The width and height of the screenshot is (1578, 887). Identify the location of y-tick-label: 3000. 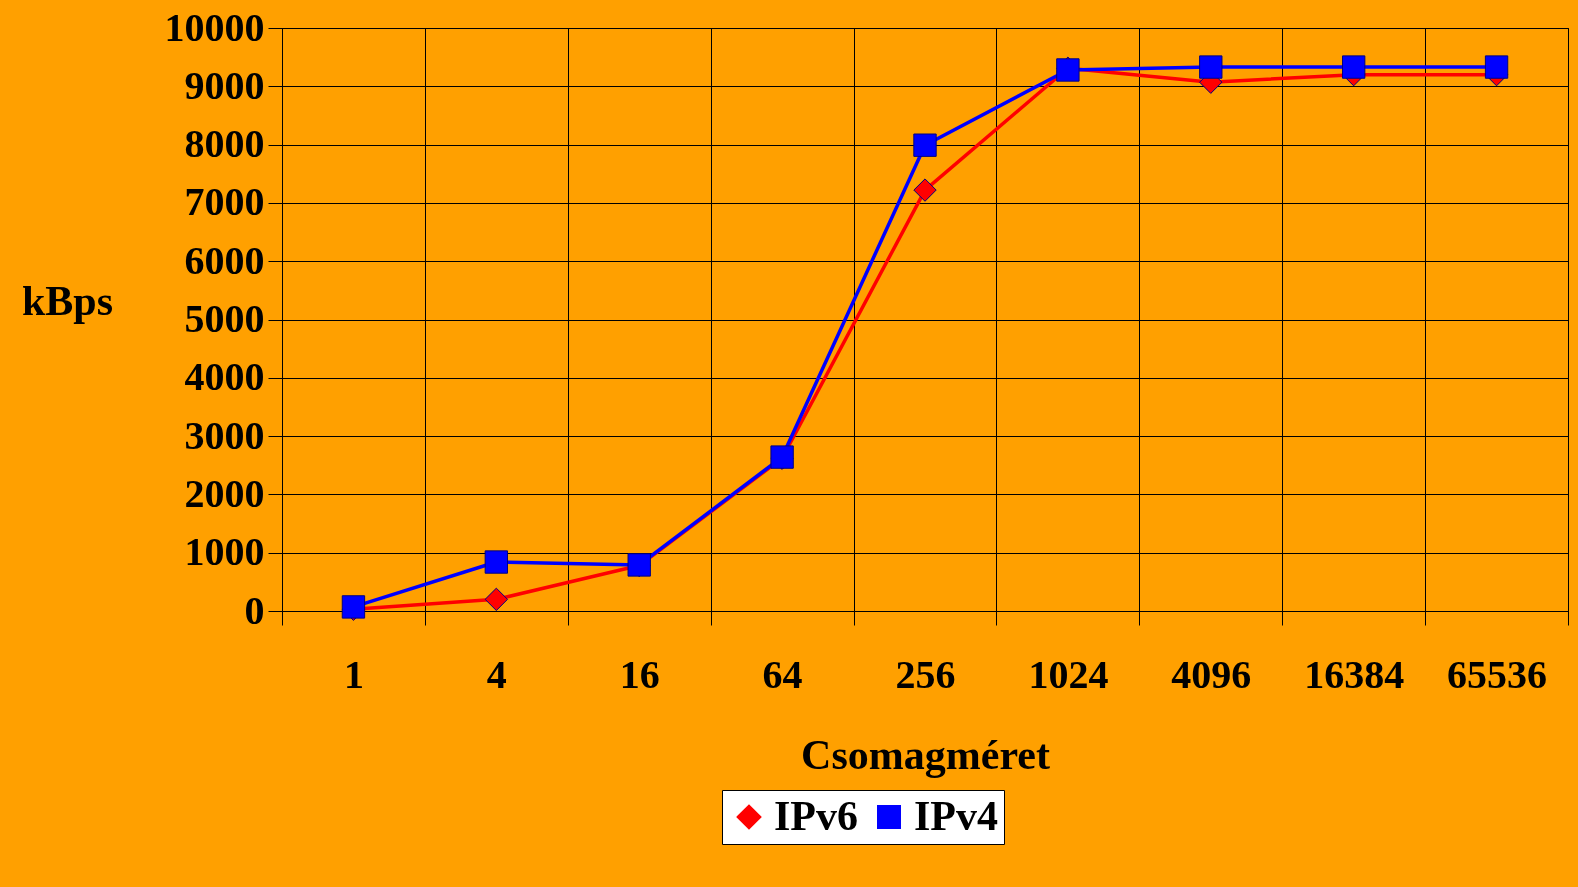
(224, 435).